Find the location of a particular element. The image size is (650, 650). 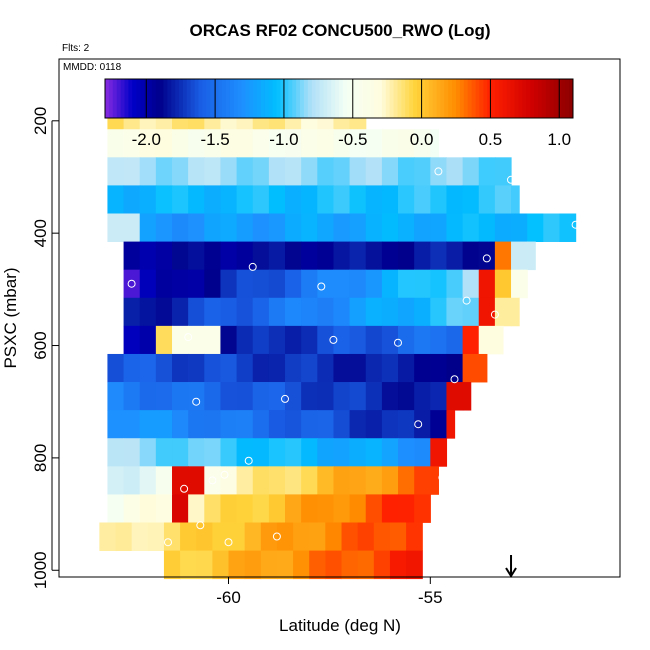

colorbar-tick-label: -1.5 is located at coordinates (214, 139).